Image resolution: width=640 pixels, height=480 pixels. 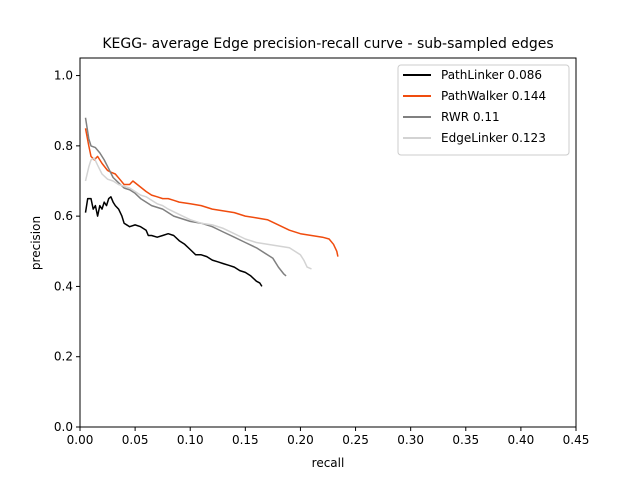 I want to click on x-tick-label: 0.10, so click(x=190, y=440).